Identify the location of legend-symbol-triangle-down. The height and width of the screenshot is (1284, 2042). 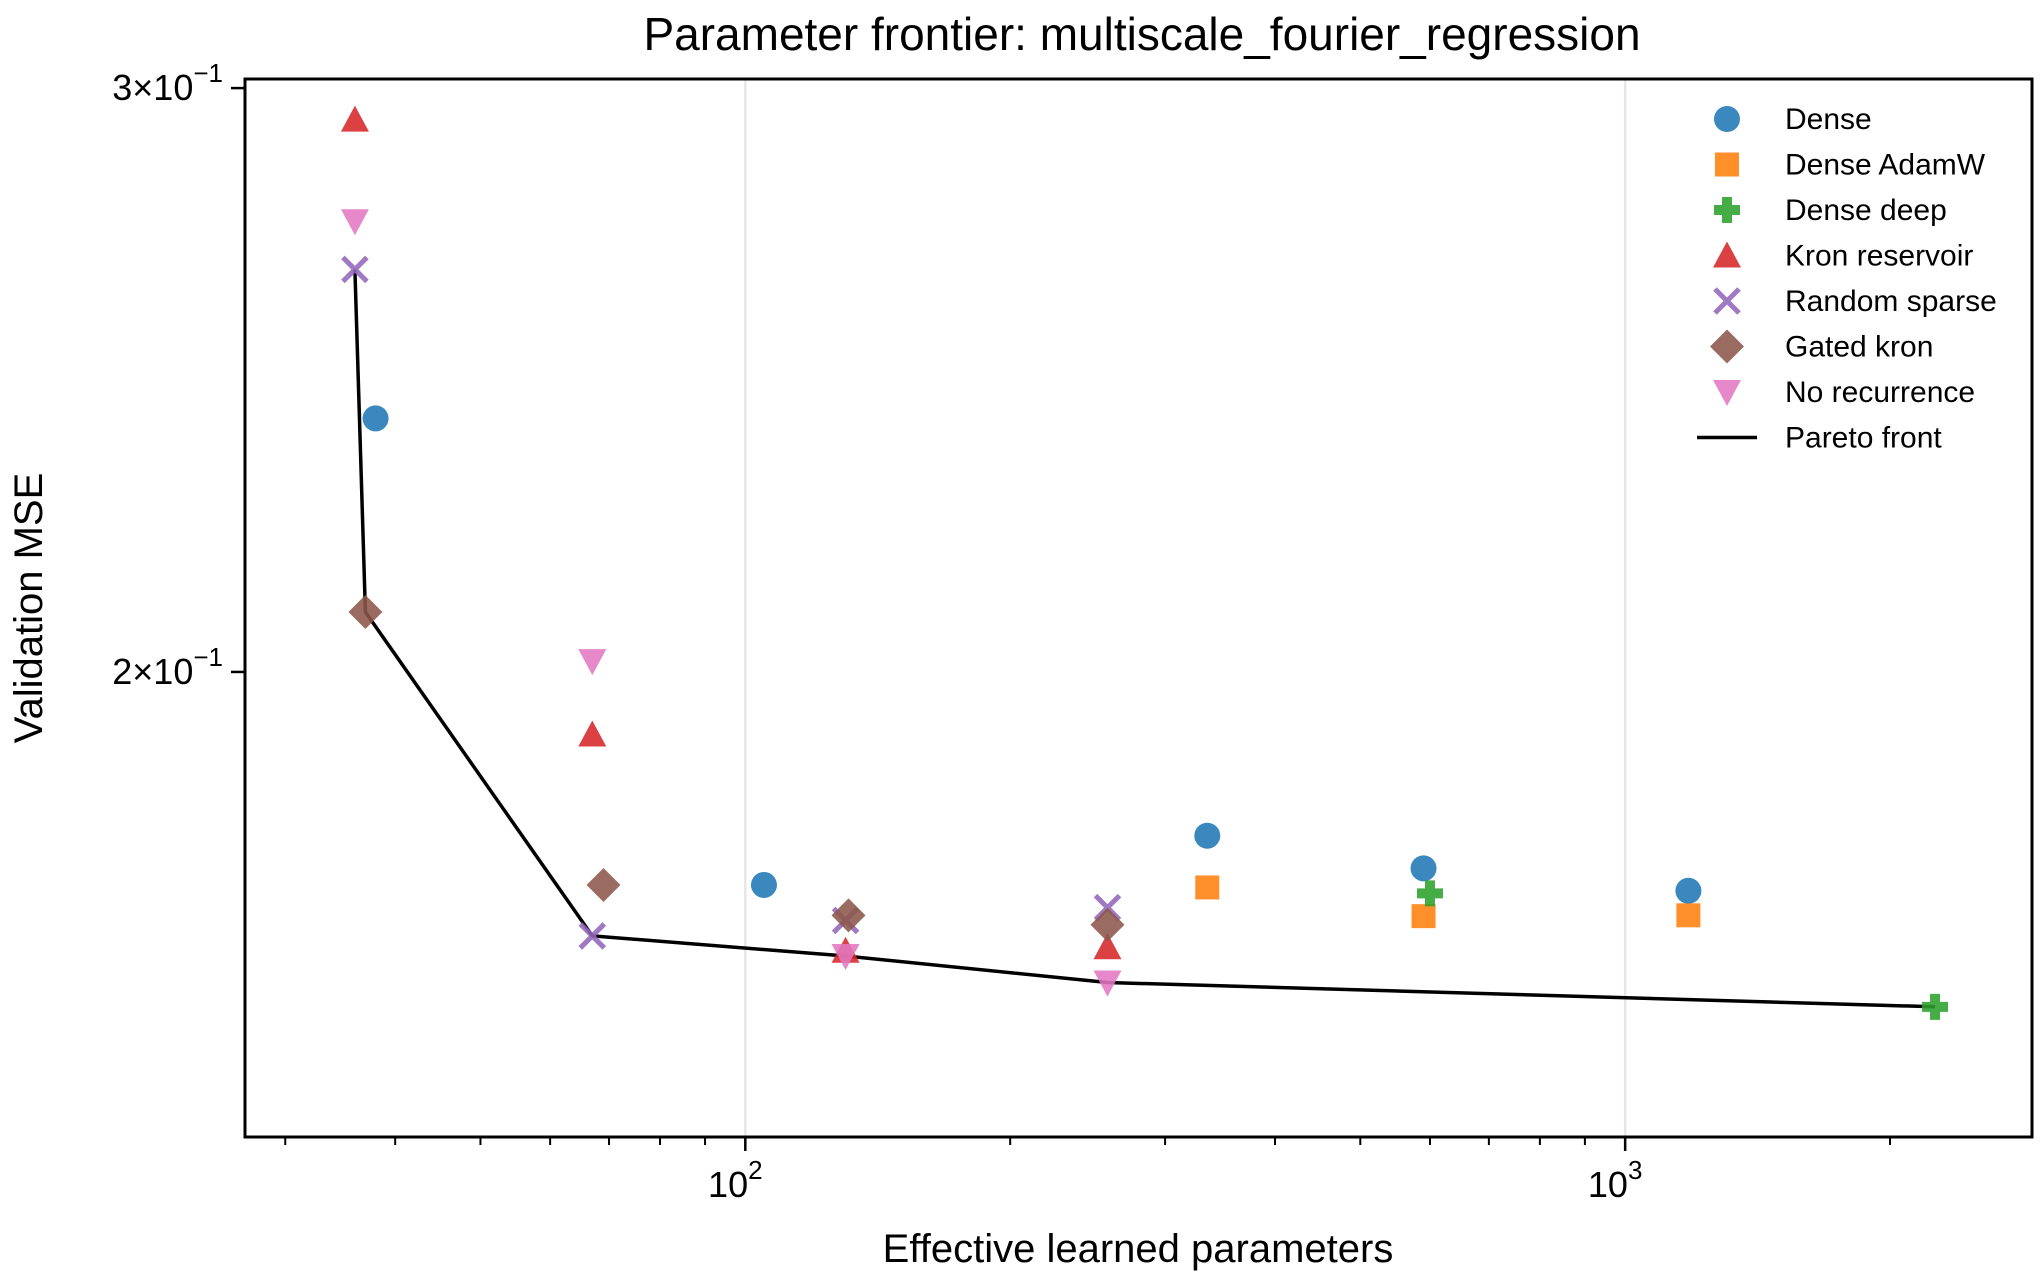
(1727, 393).